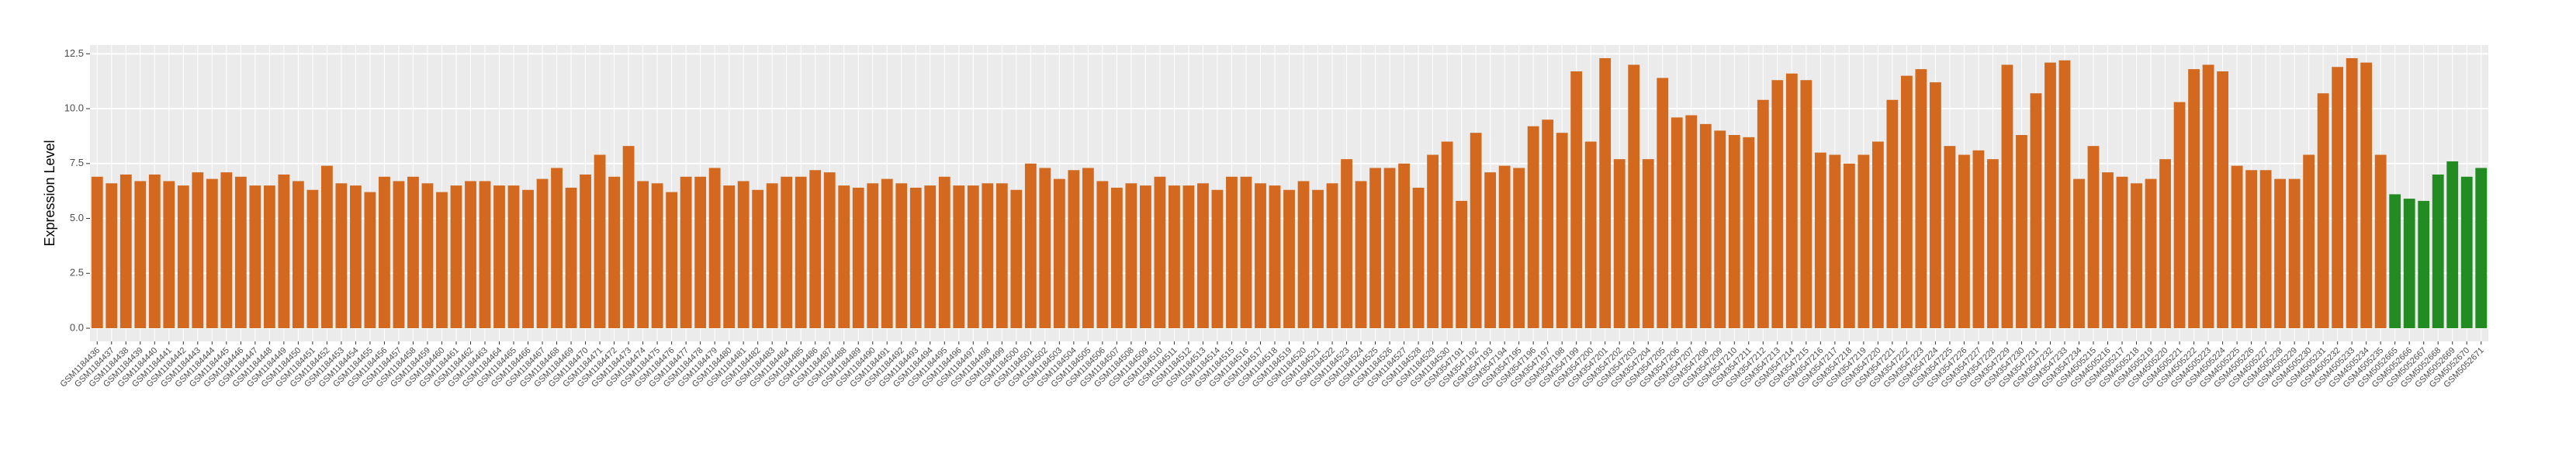 This screenshot has width=2576, height=450. Describe the element at coordinates (77, 162) in the screenshot. I see `y-tick-label: 7.5` at that location.